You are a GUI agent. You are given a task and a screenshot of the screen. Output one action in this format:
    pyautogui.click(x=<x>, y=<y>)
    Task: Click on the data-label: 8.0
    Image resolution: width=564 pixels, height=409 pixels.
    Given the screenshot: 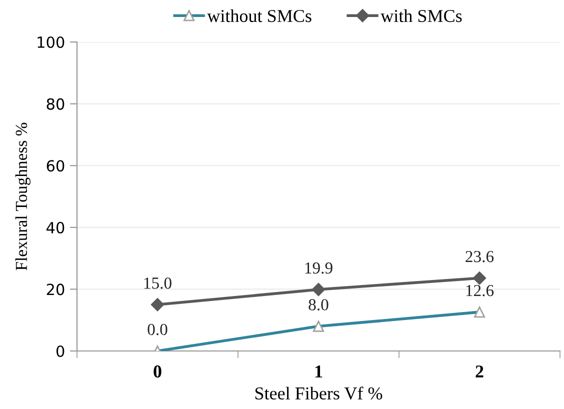 What is the action you would take?
    pyautogui.click(x=318, y=304)
    